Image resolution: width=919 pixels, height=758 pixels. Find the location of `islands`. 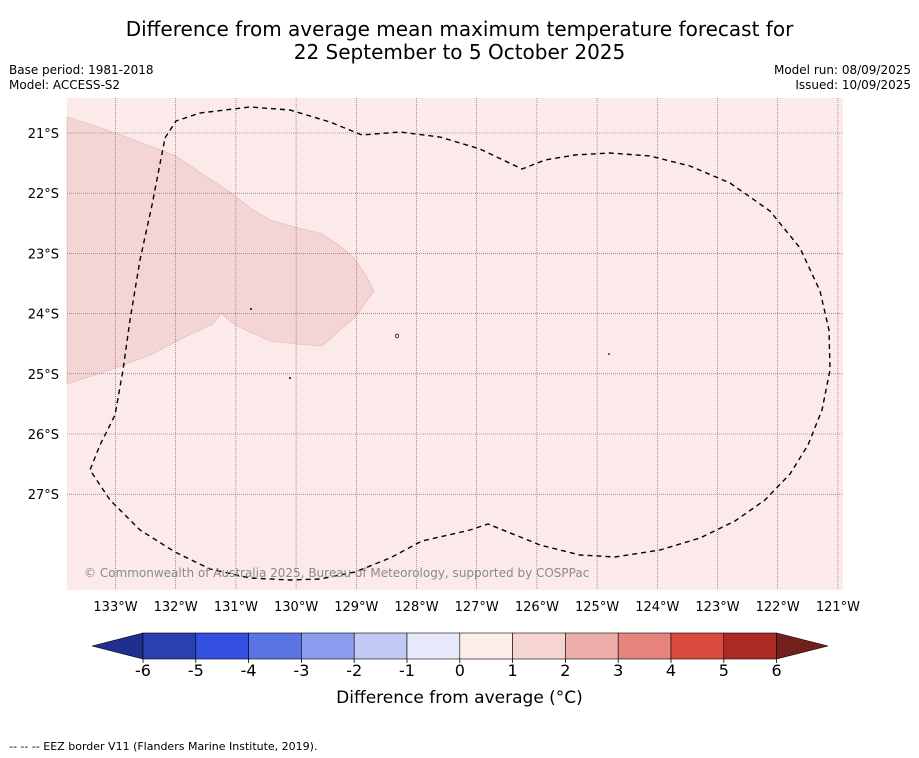

islands is located at coordinates (430, 343).